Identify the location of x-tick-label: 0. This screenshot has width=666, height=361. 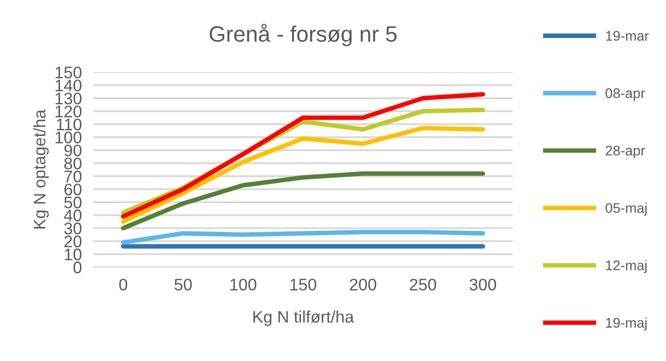
(123, 284).